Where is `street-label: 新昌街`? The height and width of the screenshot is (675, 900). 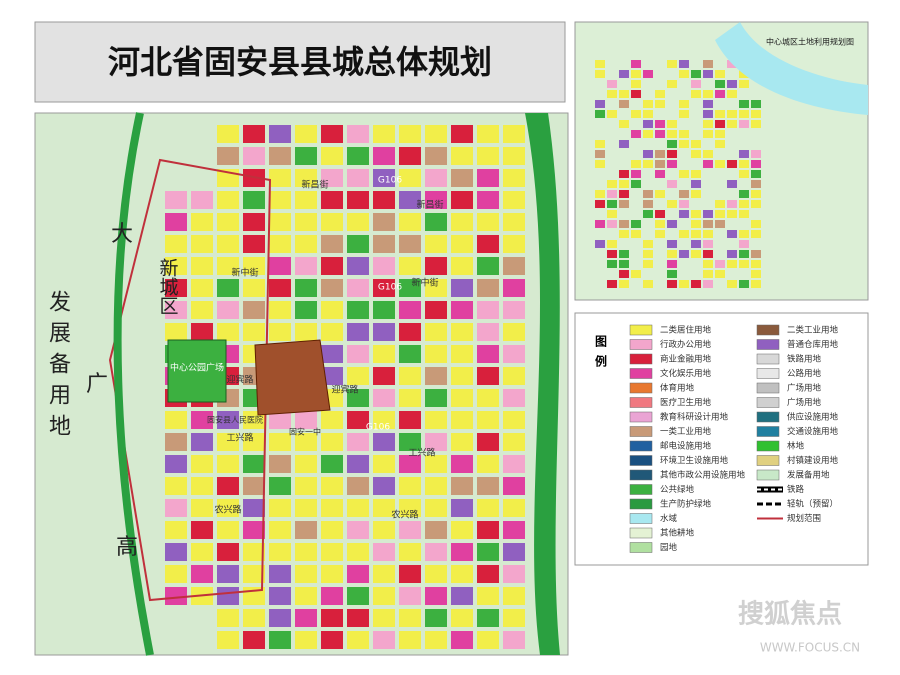
street-label: 新昌街 is located at coordinates (429, 205).